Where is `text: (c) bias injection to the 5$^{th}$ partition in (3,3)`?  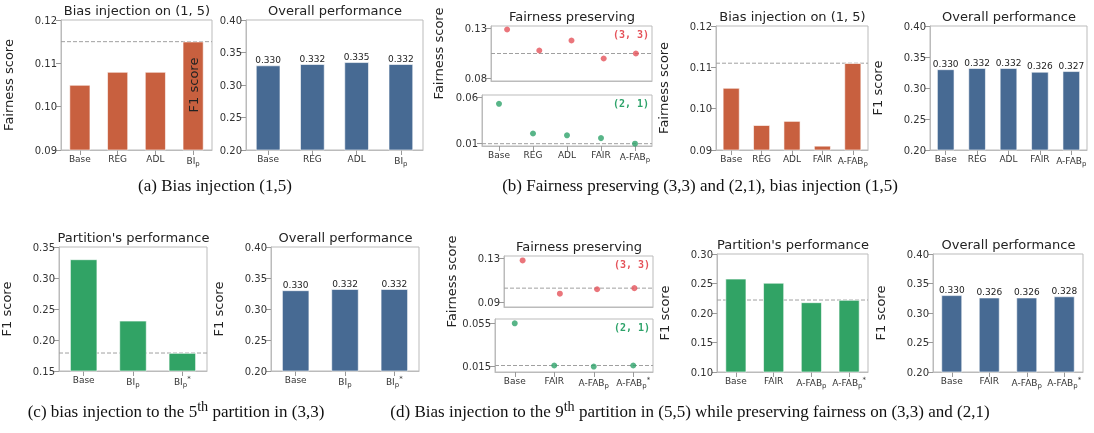 text: (c) bias injection to the 5$^{th}$ partition in (3,3) is located at coordinates (176, 410).